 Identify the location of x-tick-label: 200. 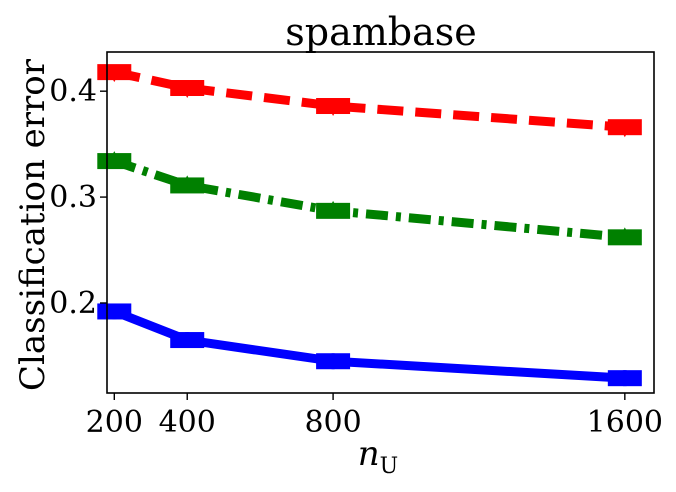
(114, 422).